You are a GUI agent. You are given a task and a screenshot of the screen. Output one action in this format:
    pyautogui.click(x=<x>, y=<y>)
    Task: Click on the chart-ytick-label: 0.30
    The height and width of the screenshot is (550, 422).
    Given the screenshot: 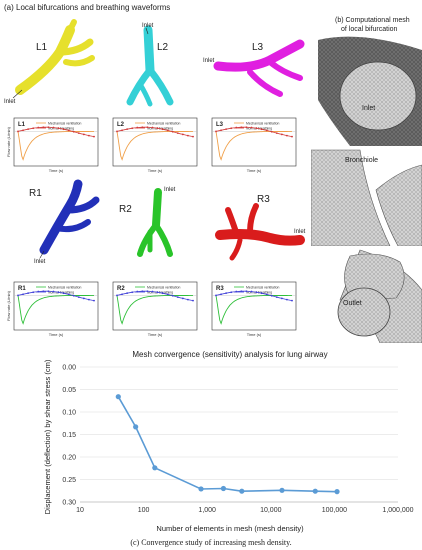 What is the action you would take?
    pyautogui.click(x=69, y=503)
    